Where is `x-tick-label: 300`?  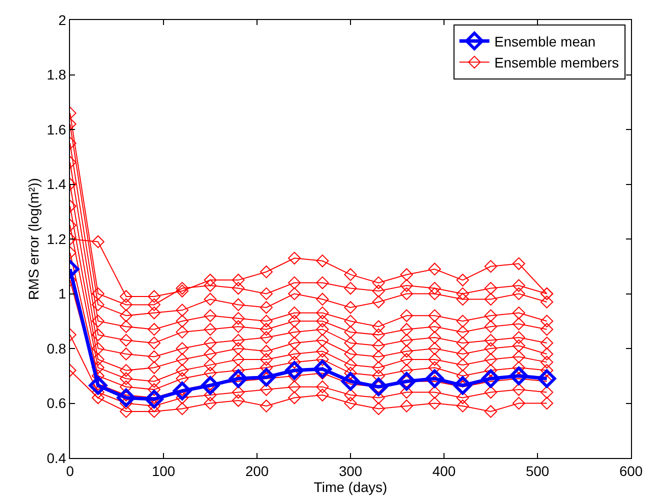
x-tick-label: 300 is located at coordinates (350, 470).